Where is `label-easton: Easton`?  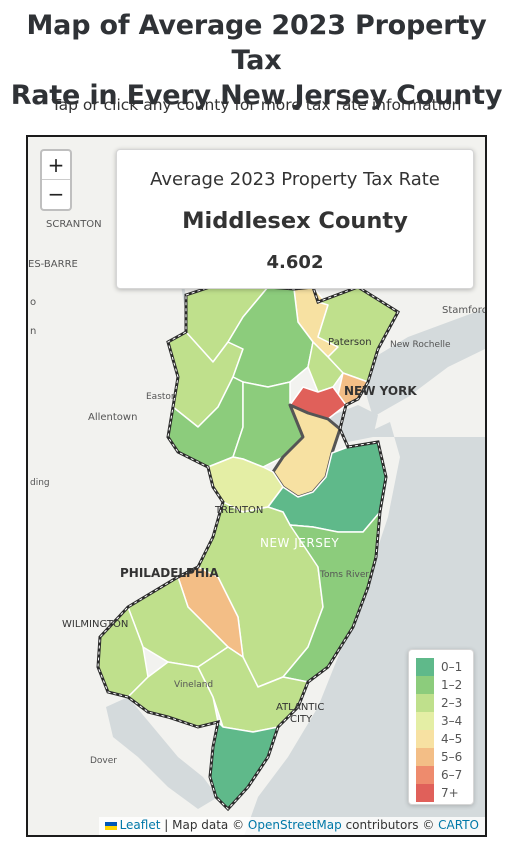 label-easton: Easton is located at coordinates (161, 397).